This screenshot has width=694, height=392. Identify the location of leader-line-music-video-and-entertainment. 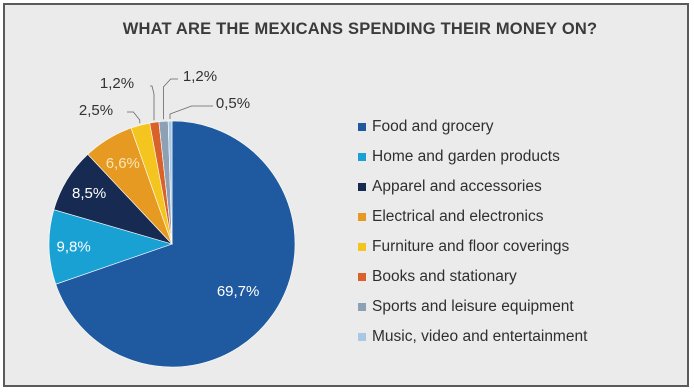
(191, 112).